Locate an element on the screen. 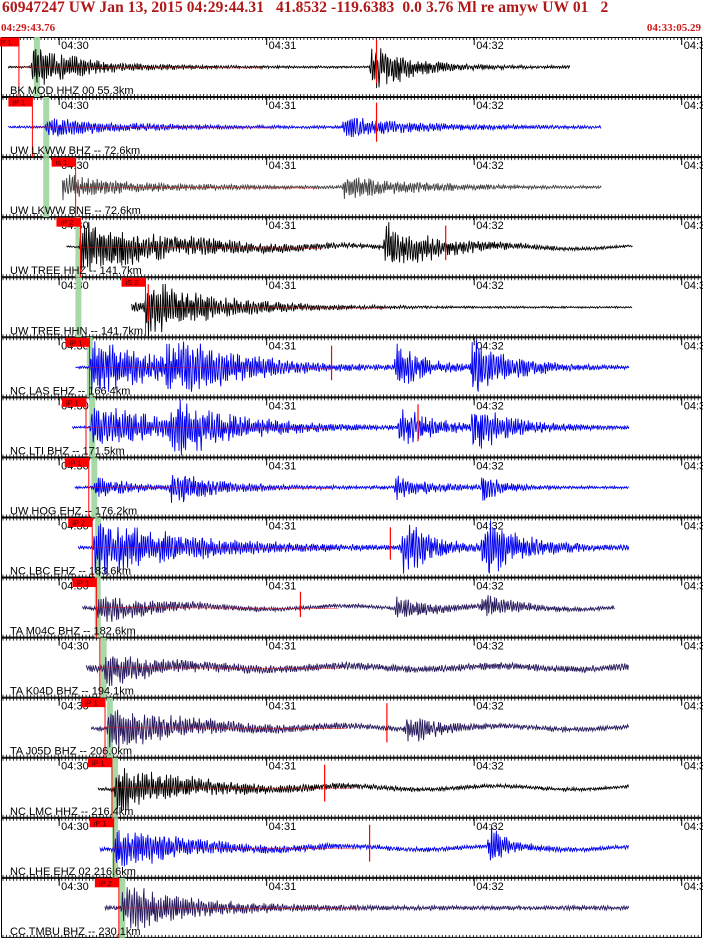  station-label: BK MOD HHZ 00 55.3km is located at coordinates (71, 91).